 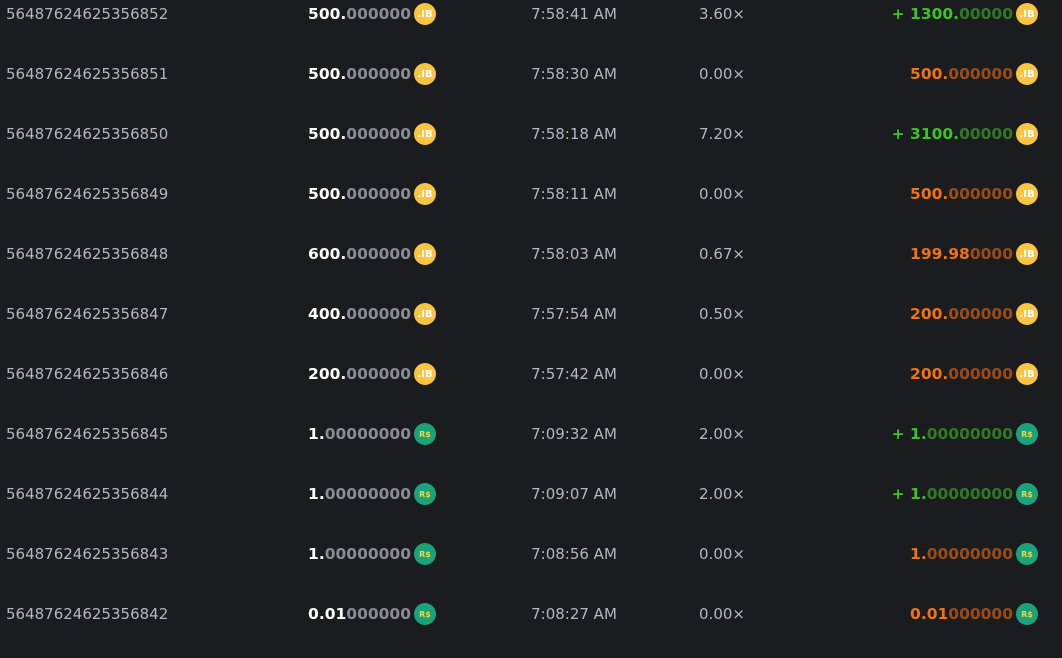 I want to click on multiplier: 2.00×, so click(x=722, y=434).